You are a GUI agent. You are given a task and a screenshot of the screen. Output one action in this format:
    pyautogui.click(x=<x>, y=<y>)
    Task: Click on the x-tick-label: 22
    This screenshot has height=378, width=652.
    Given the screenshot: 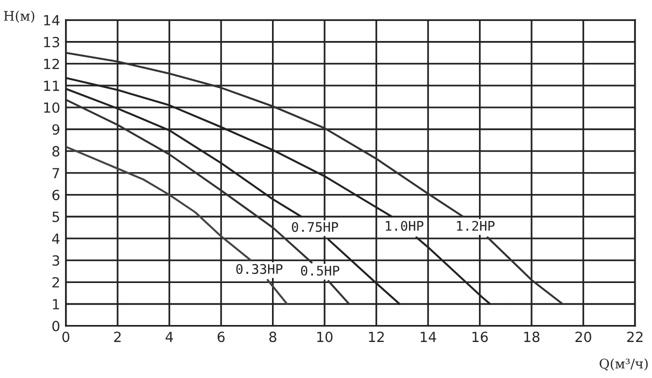 What is the action you would take?
    pyautogui.click(x=634, y=337)
    